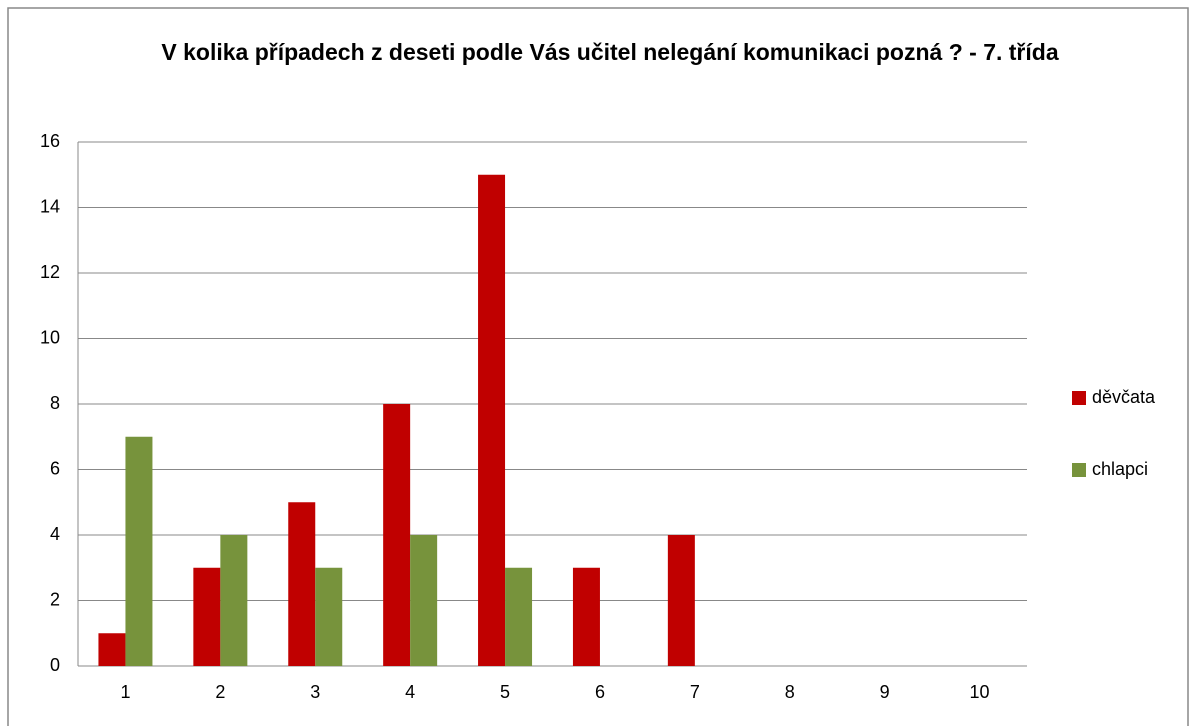 This screenshot has height=726, width=1191. I want to click on x-tick-label: 1, so click(125, 692).